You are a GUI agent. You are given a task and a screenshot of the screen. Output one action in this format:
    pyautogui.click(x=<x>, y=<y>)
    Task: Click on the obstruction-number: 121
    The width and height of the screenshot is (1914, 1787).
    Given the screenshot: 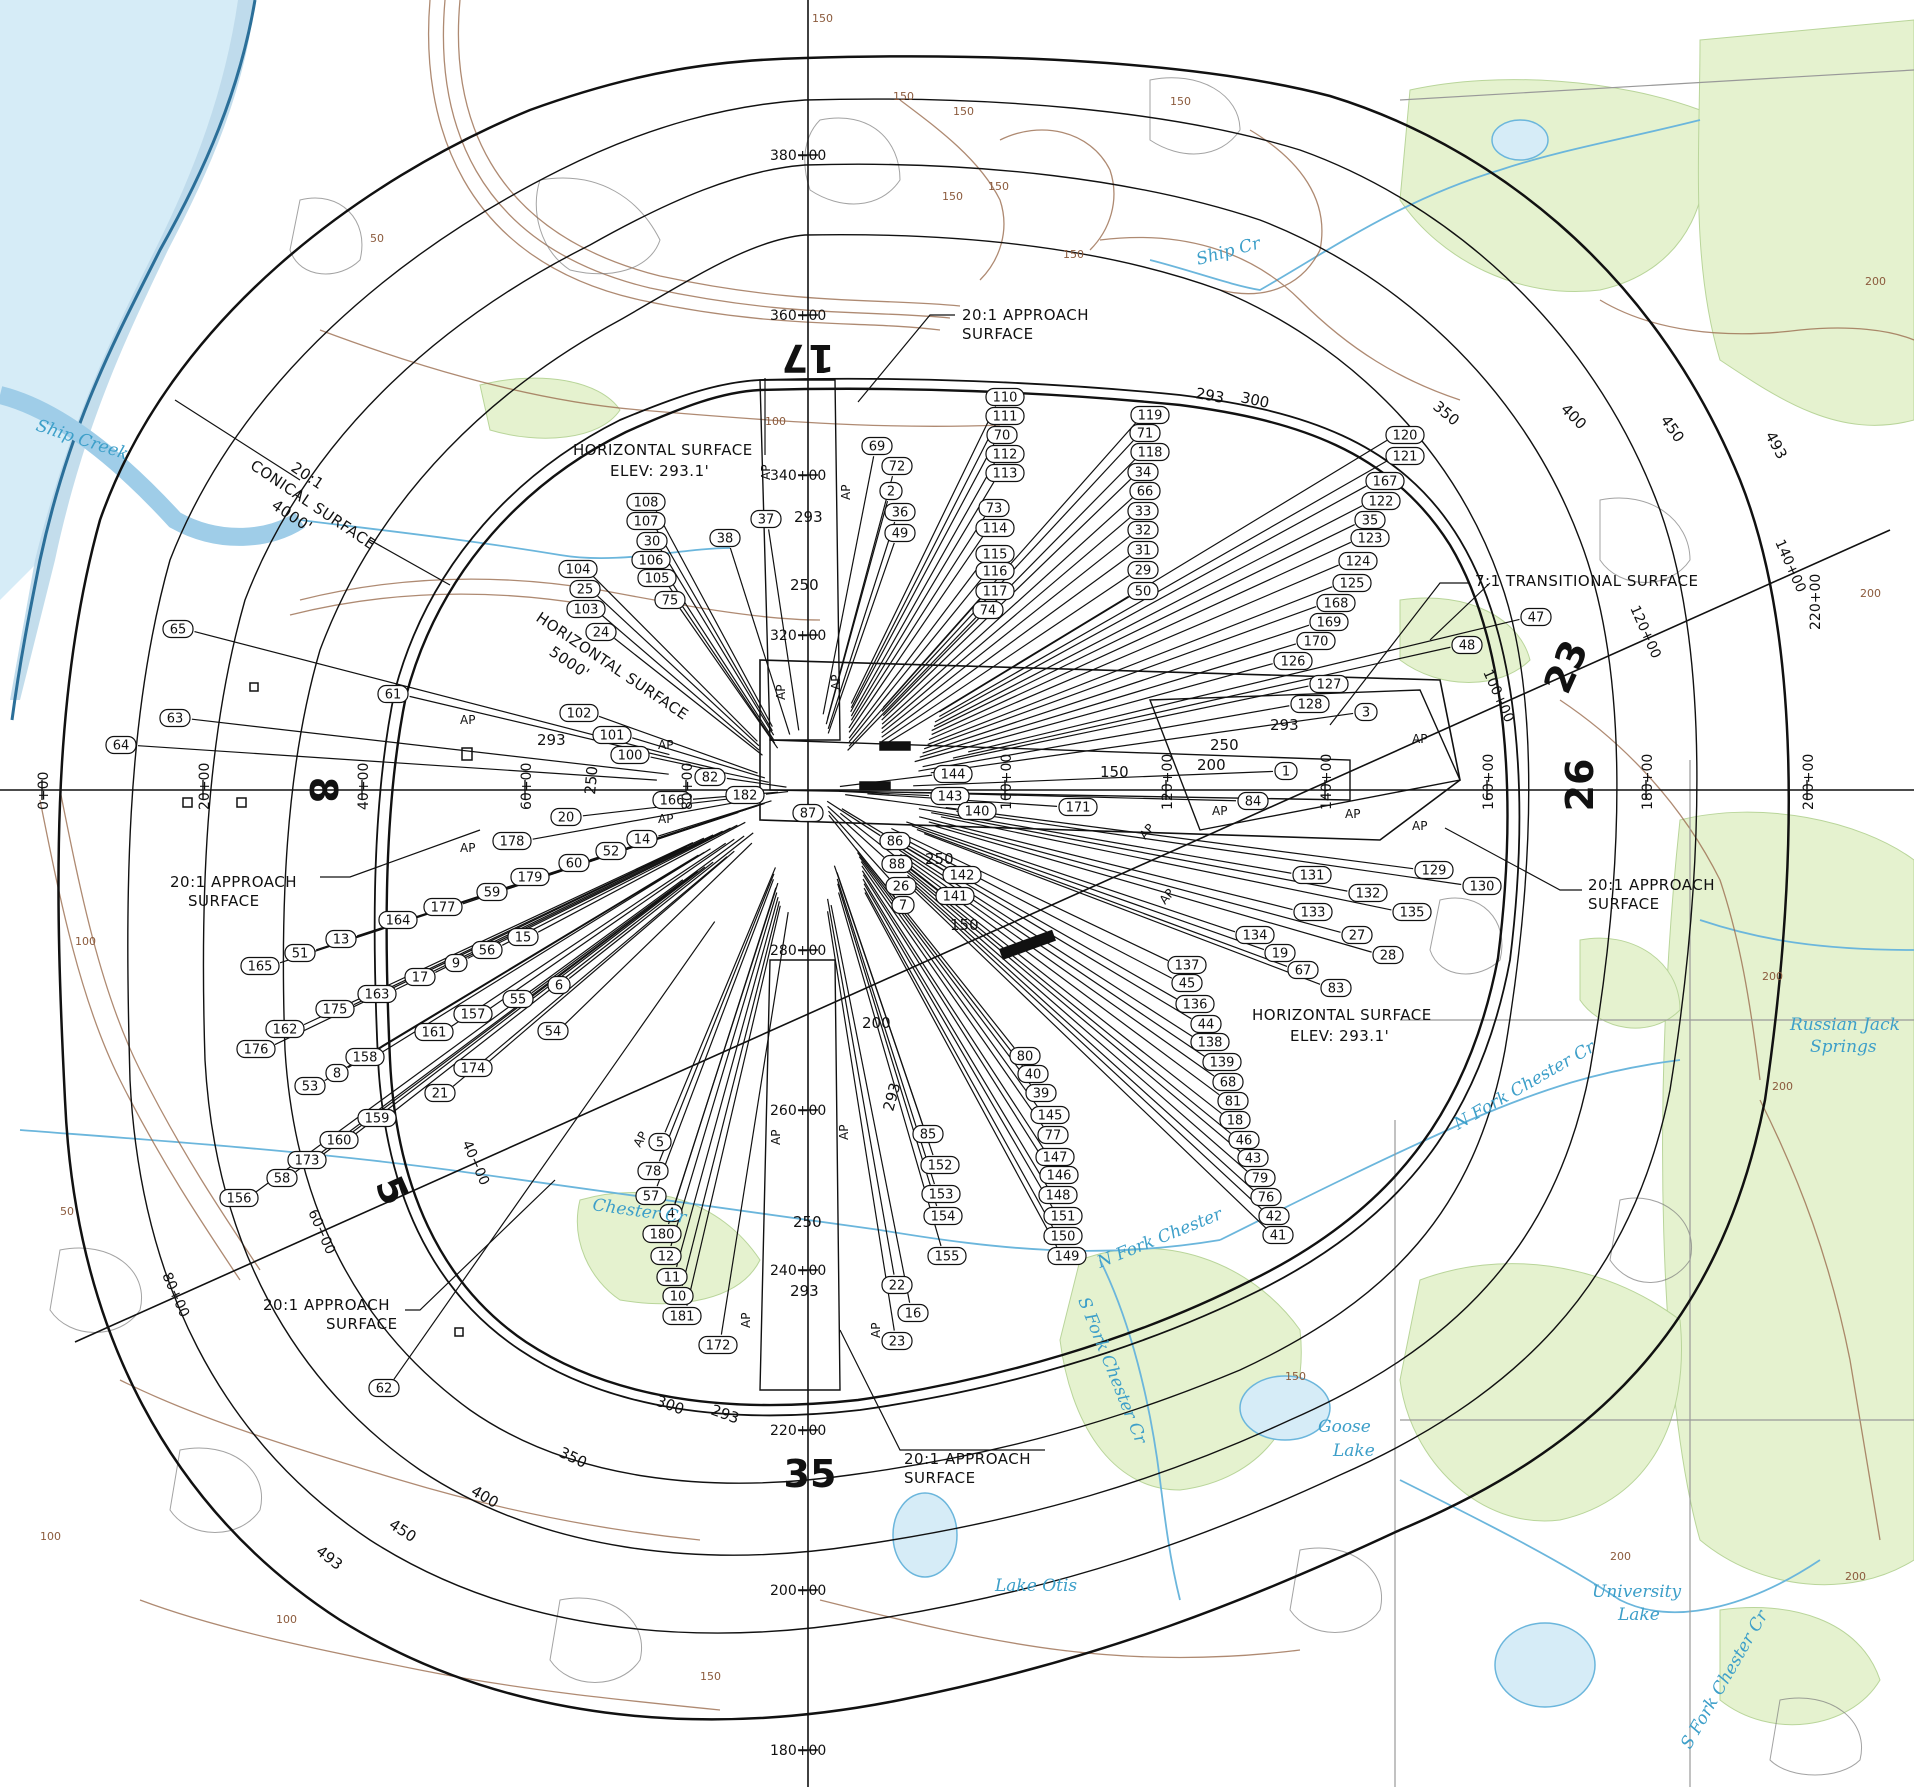 What is the action you would take?
    pyautogui.click(x=1405, y=457)
    